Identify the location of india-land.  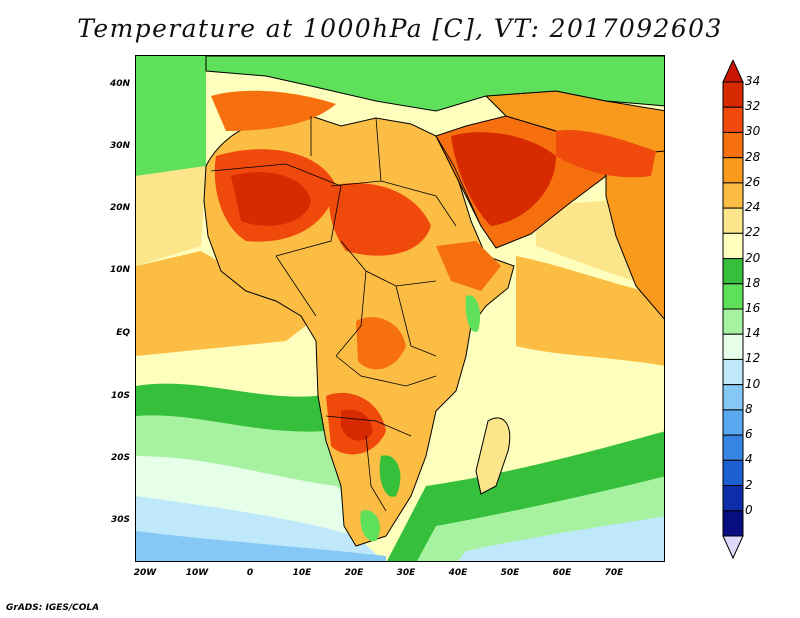
(634, 235).